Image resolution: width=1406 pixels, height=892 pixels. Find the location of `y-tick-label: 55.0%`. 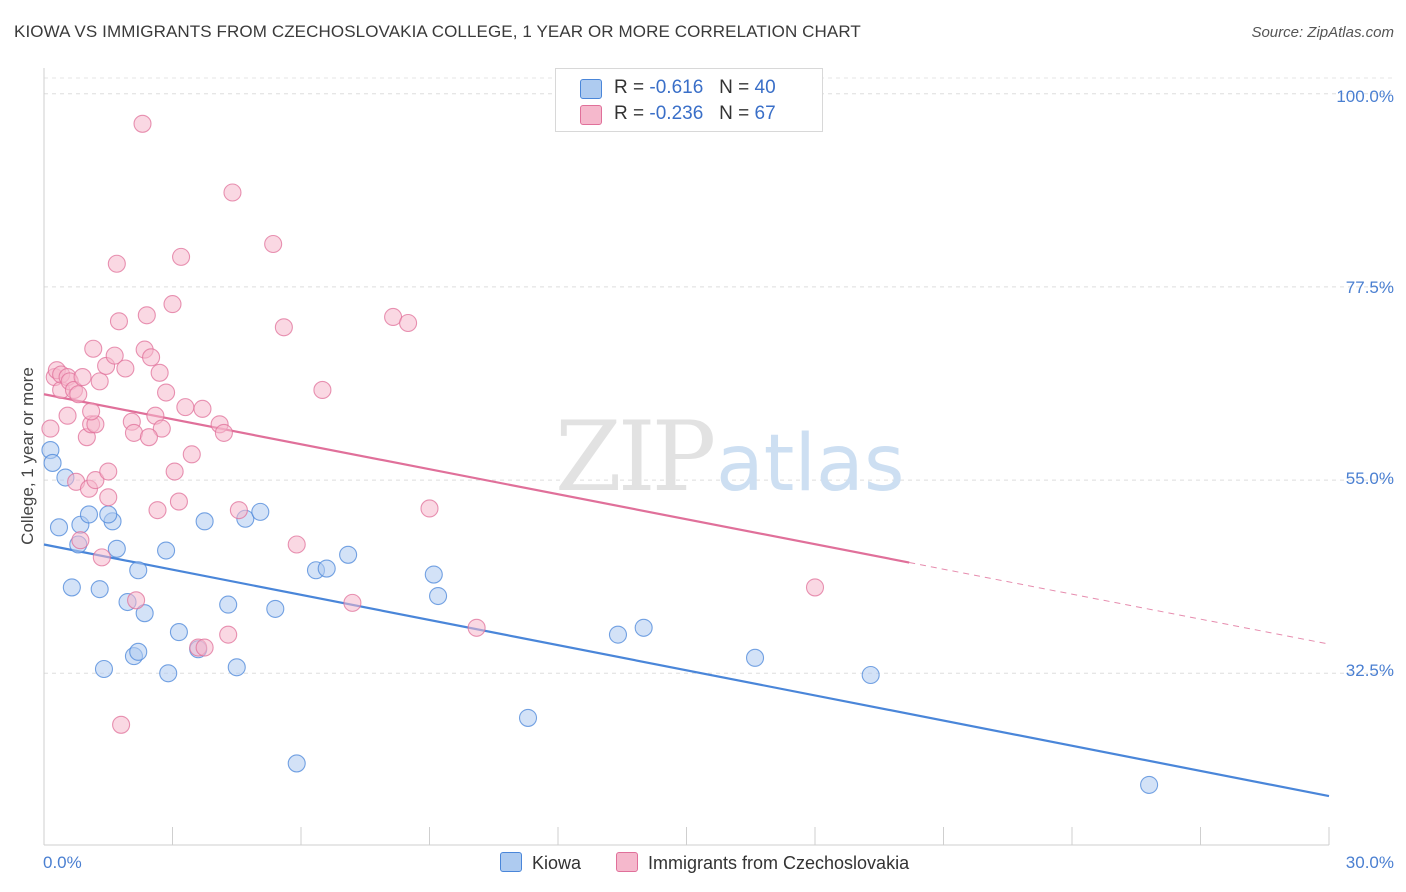

y-tick-label: 55.0% is located at coordinates (1369, 478).